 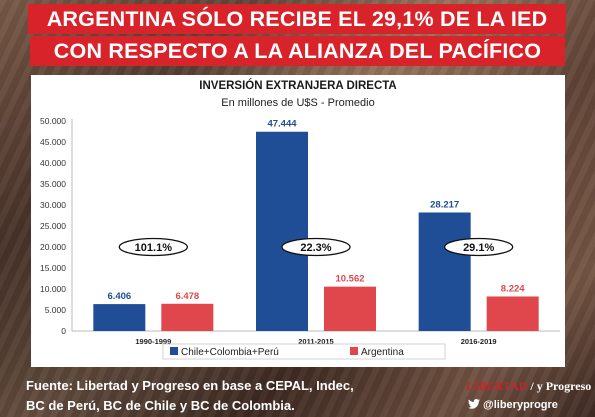 I want to click on ratio-label: 22.3%, so click(x=315, y=248).